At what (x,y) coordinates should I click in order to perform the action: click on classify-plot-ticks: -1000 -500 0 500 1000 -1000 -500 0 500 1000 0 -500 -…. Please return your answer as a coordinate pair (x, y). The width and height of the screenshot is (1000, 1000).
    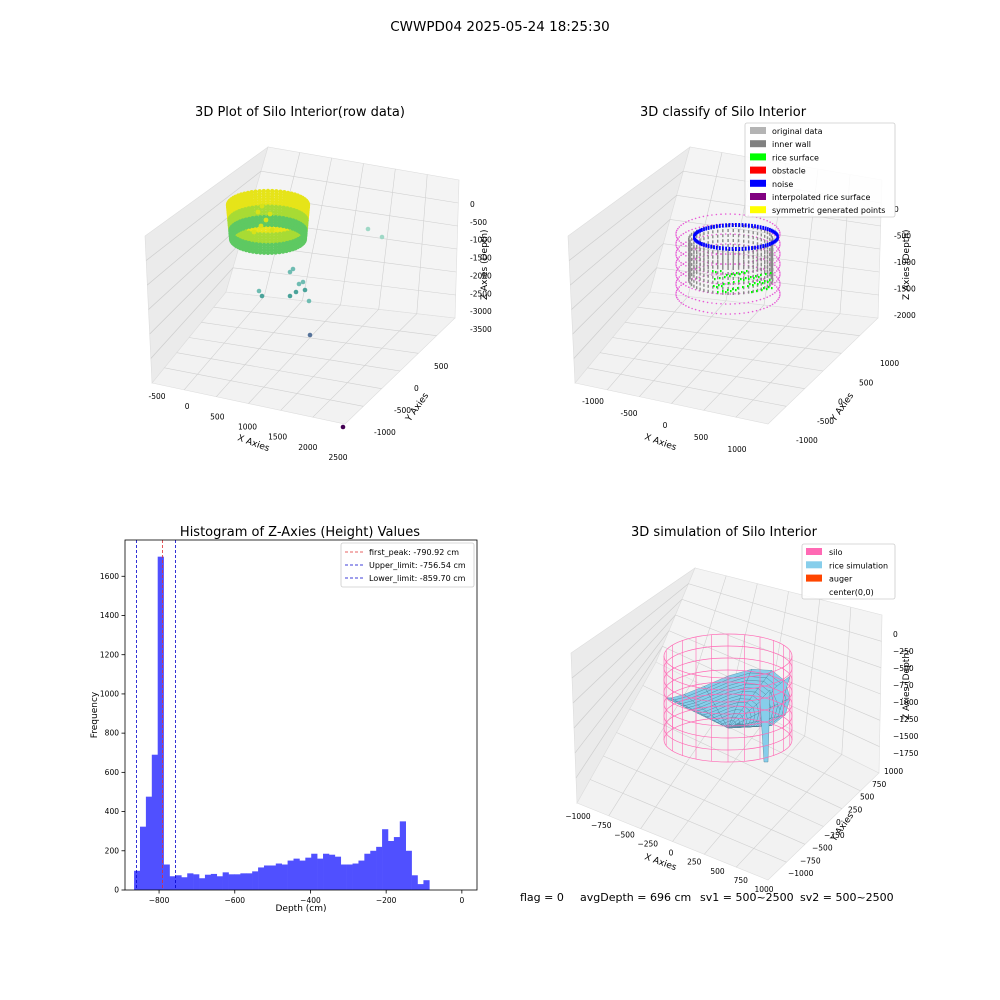
    Looking at the image, I should click on (749, 329).